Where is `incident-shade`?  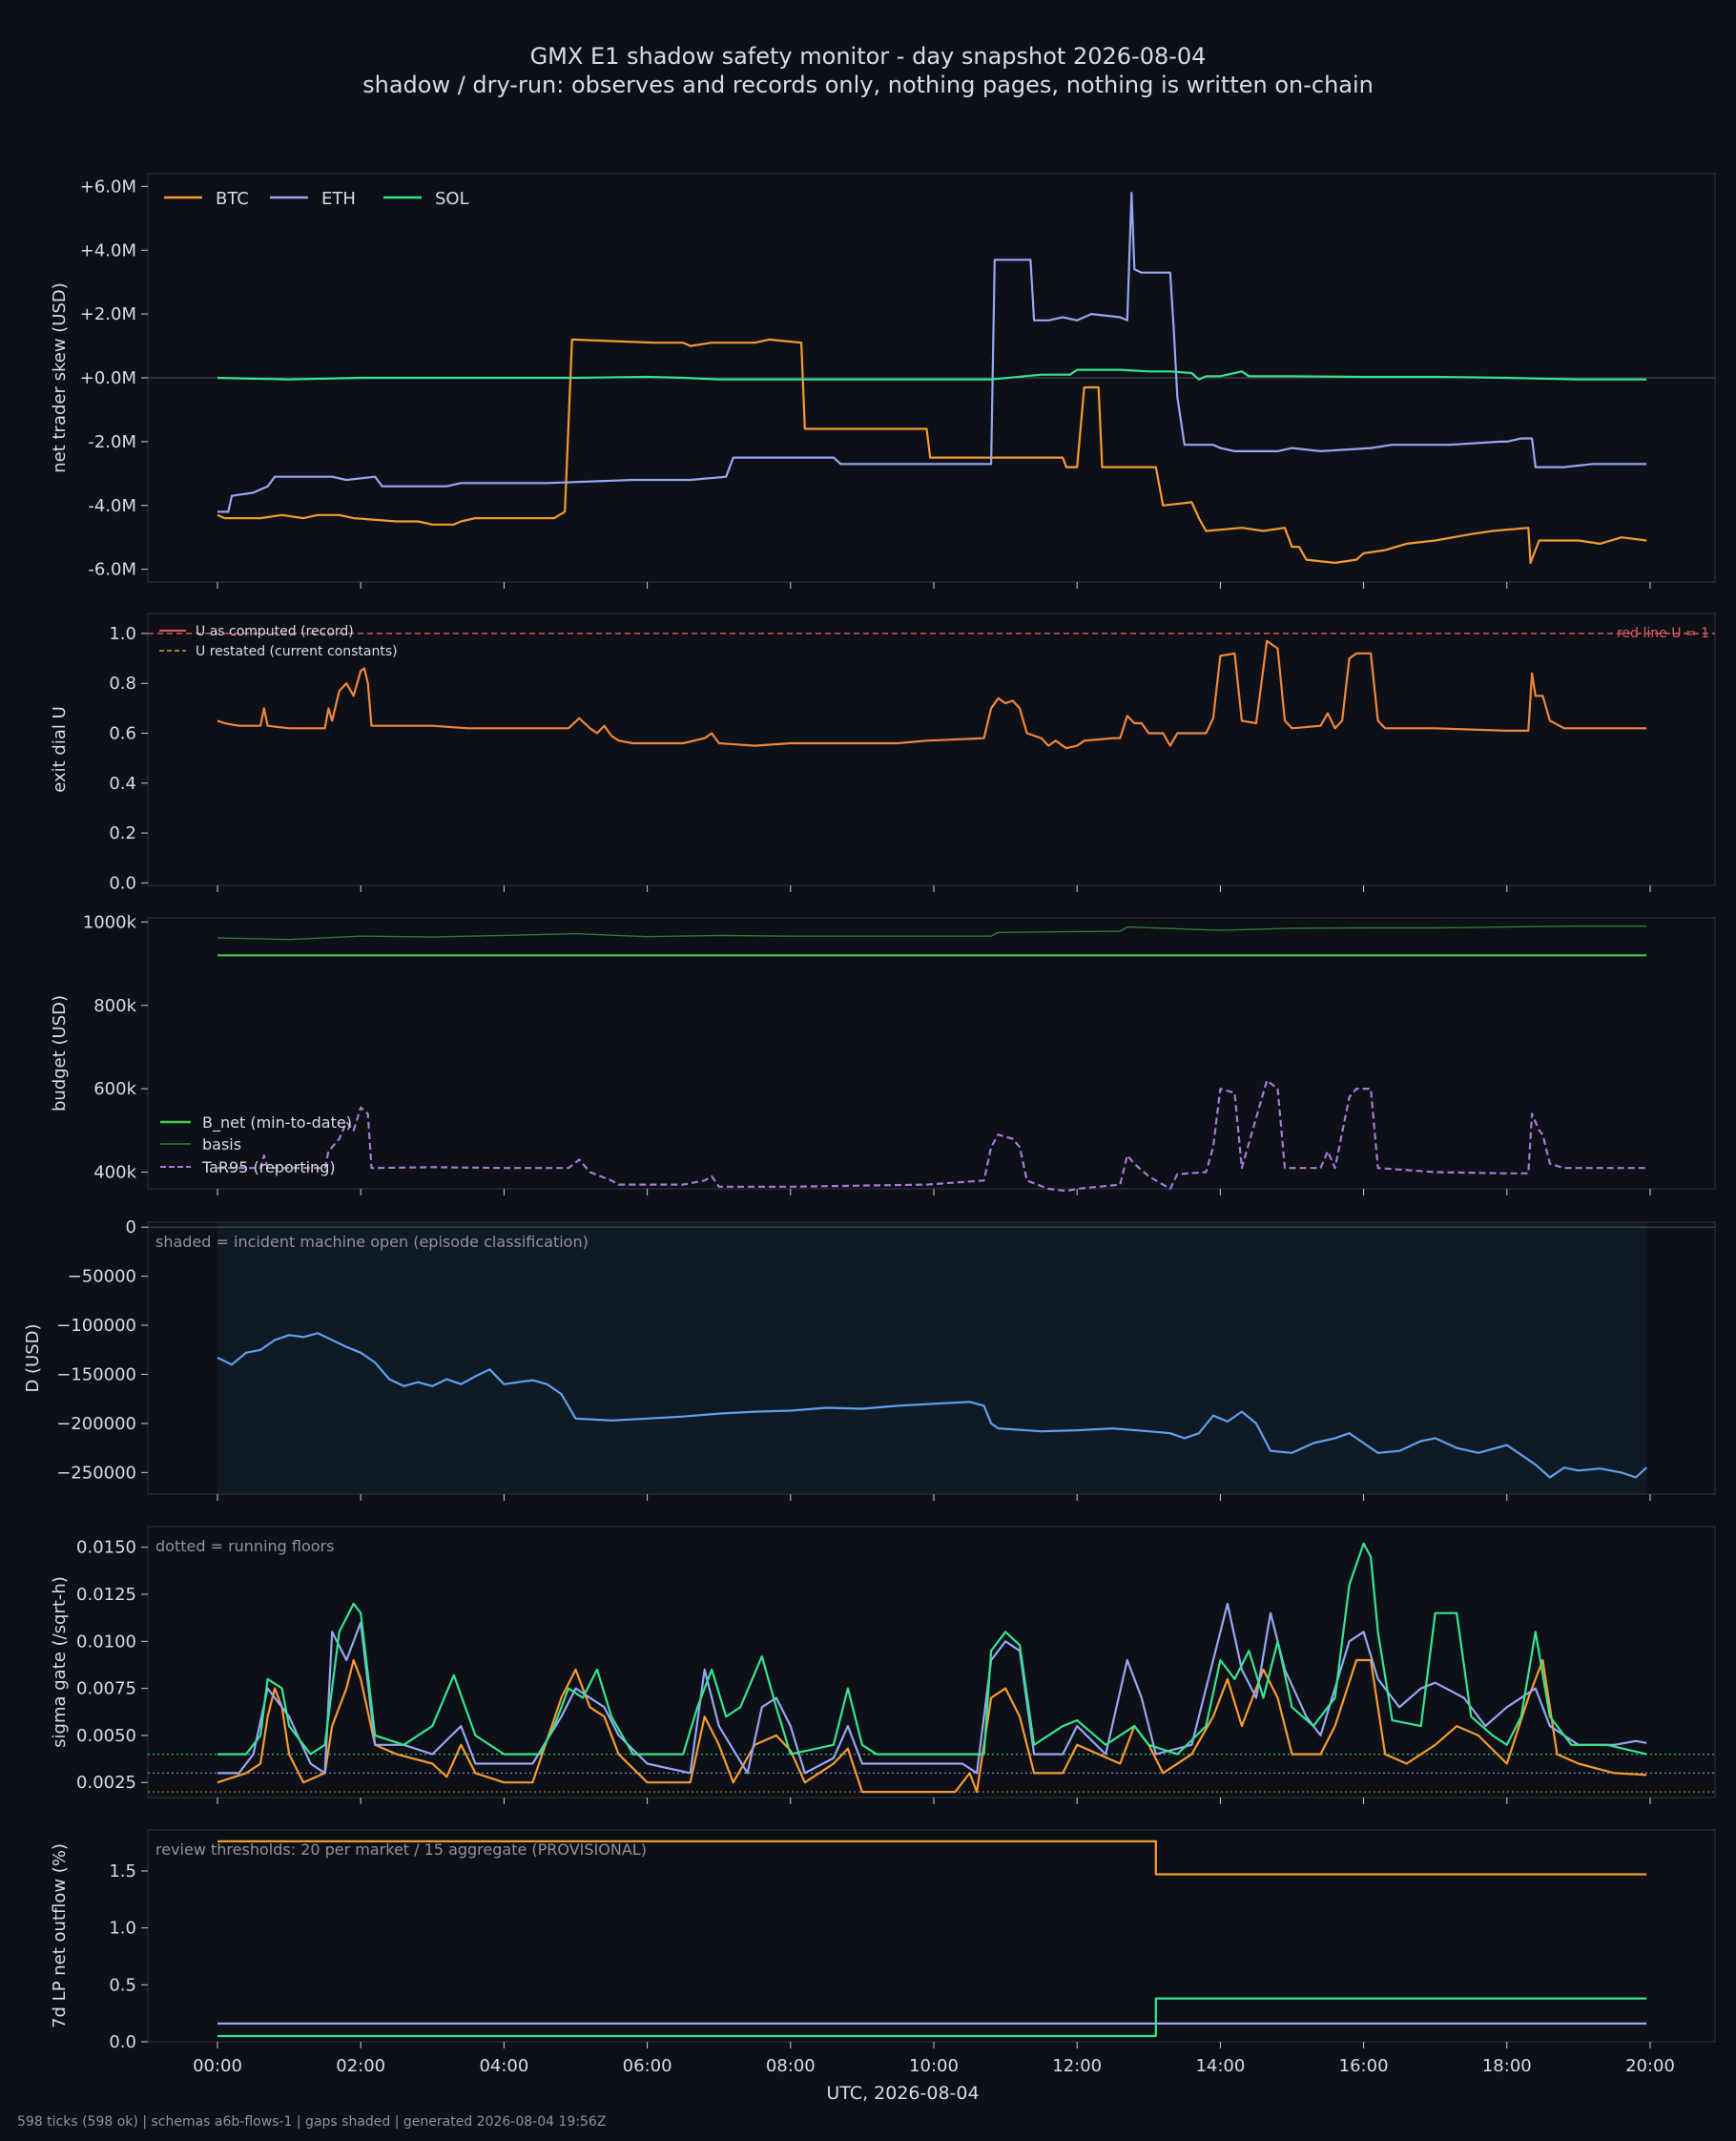
incident-shade is located at coordinates (932, 1358).